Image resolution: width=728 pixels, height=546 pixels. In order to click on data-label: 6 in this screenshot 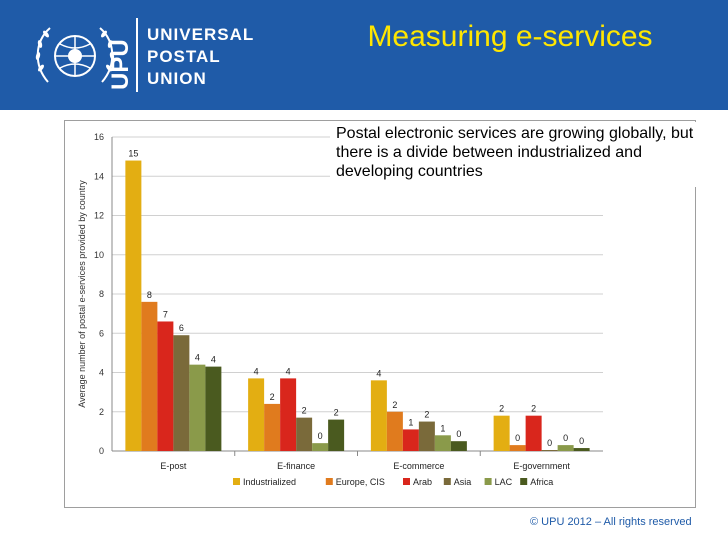, I will do `click(181, 328)`.